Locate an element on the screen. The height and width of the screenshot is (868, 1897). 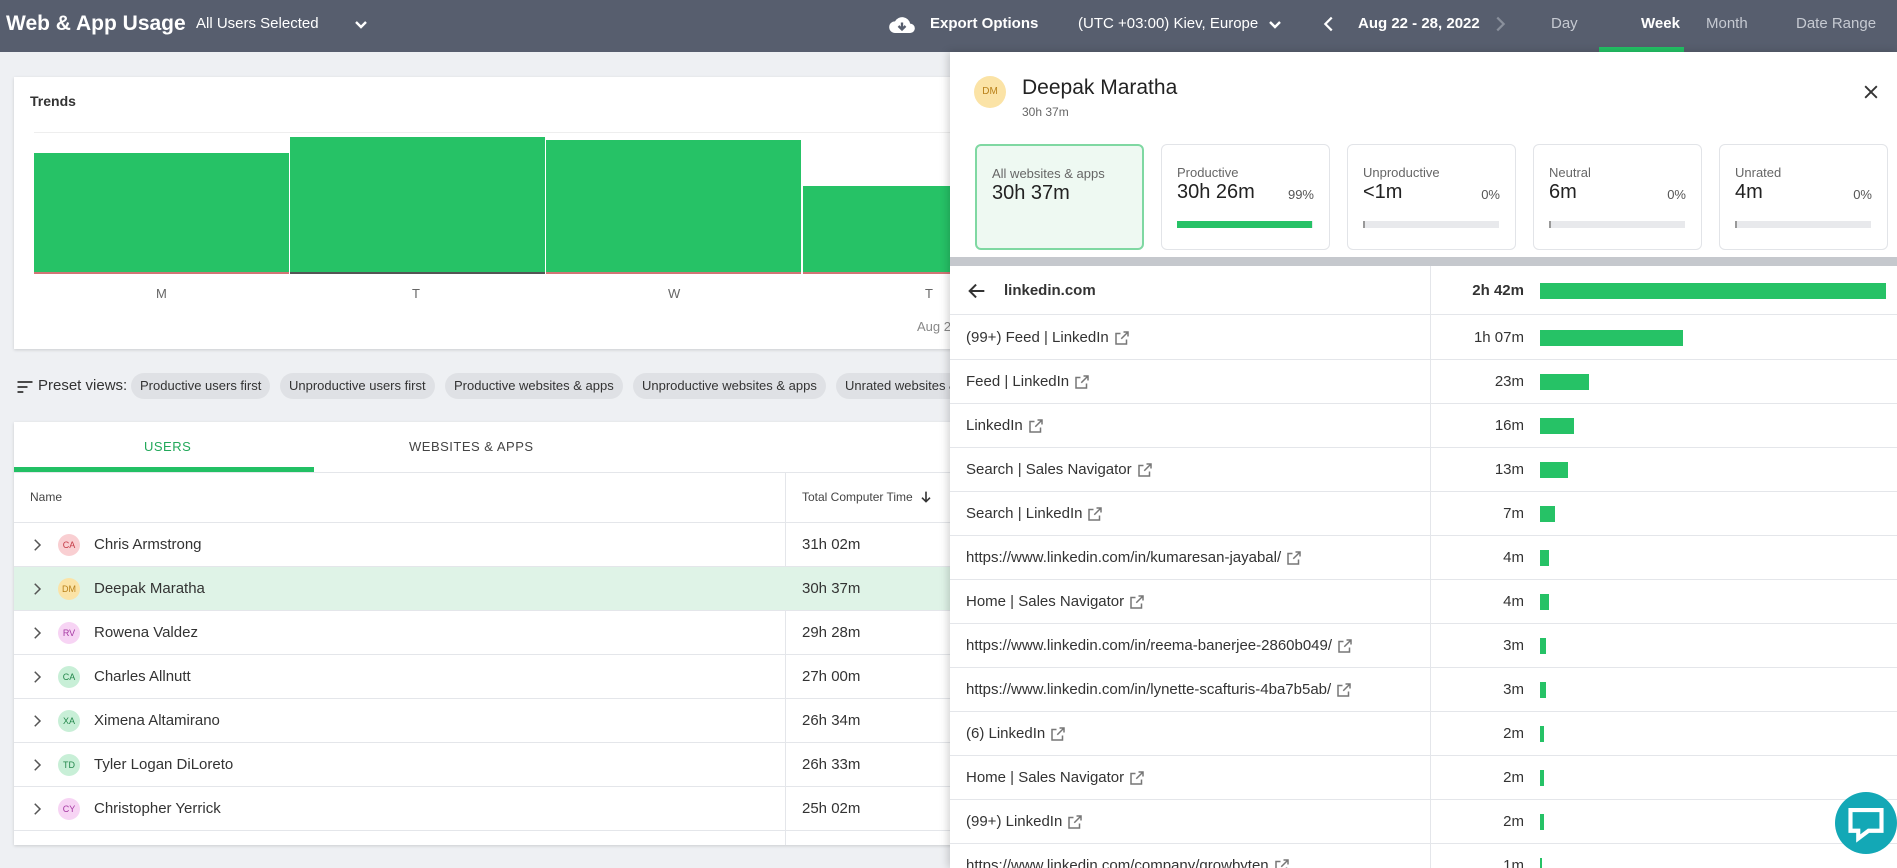
user-name: Chris Armstrong is located at coordinates (148, 544).